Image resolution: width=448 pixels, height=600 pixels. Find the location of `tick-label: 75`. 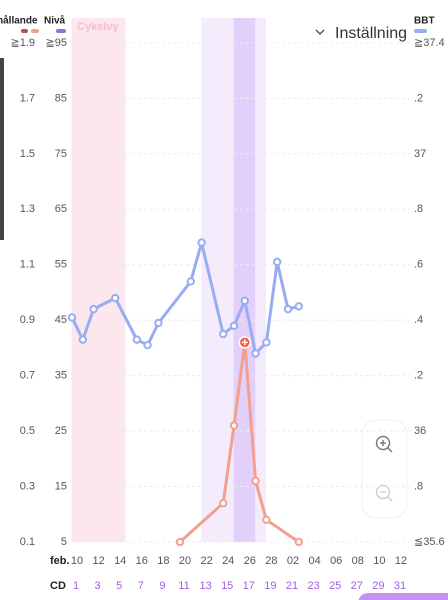

tick-label: 75 is located at coordinates (61, 154).